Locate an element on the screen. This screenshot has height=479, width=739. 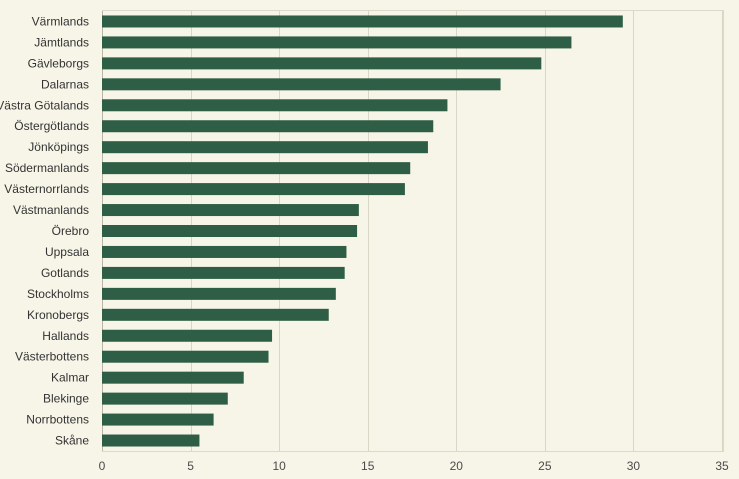
category-label: Blekinge is located at coordinates (66, 399).